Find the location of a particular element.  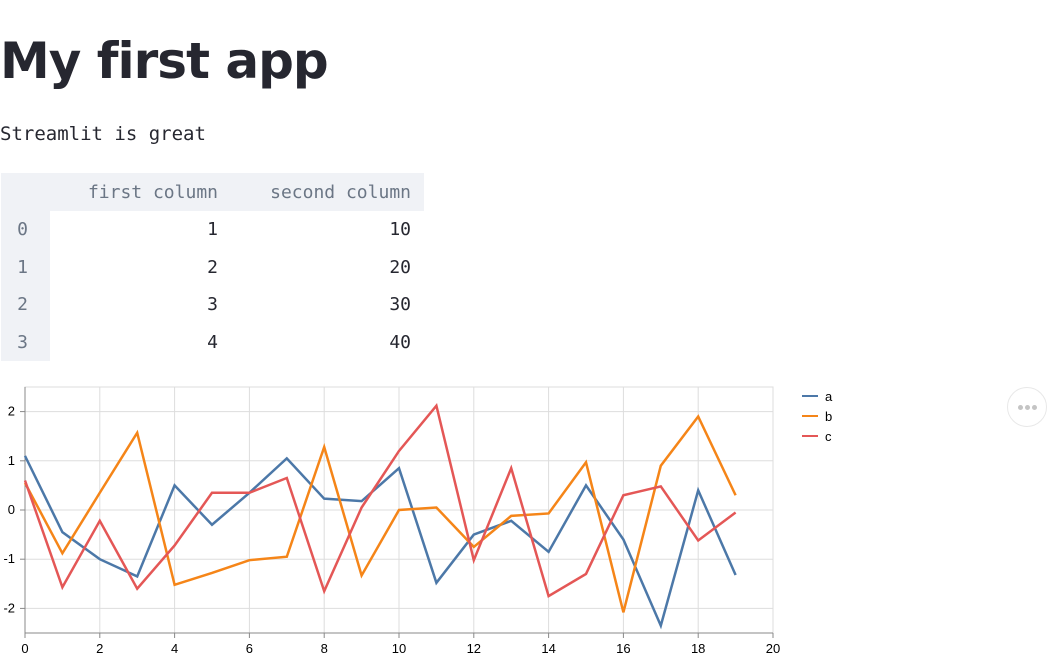

cell-second-column: 20 is located at coordinates (400, 267).